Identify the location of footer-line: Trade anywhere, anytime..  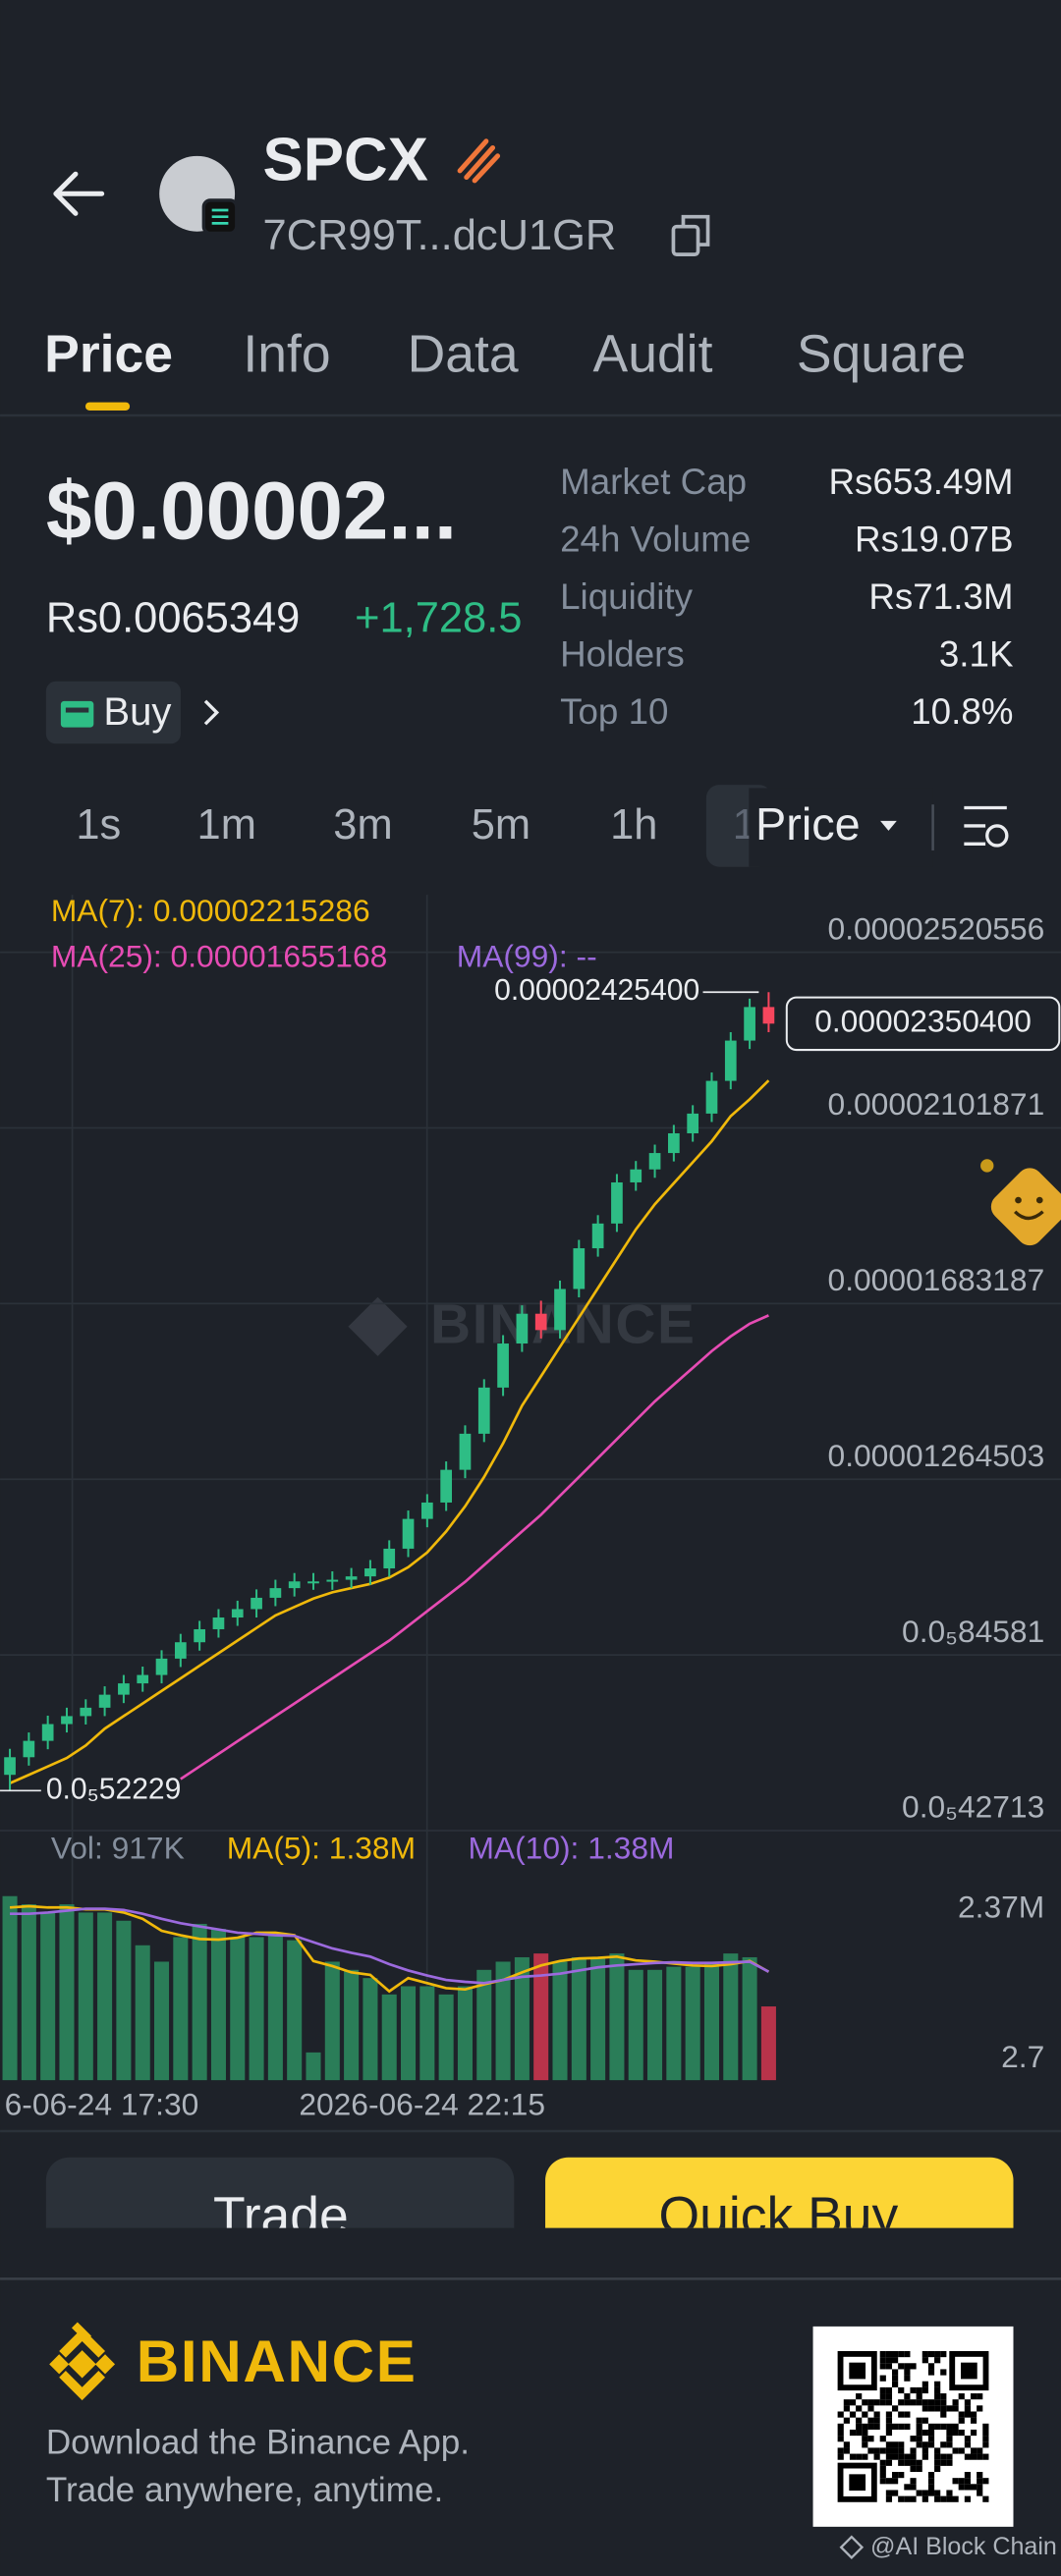
(244, 2490).